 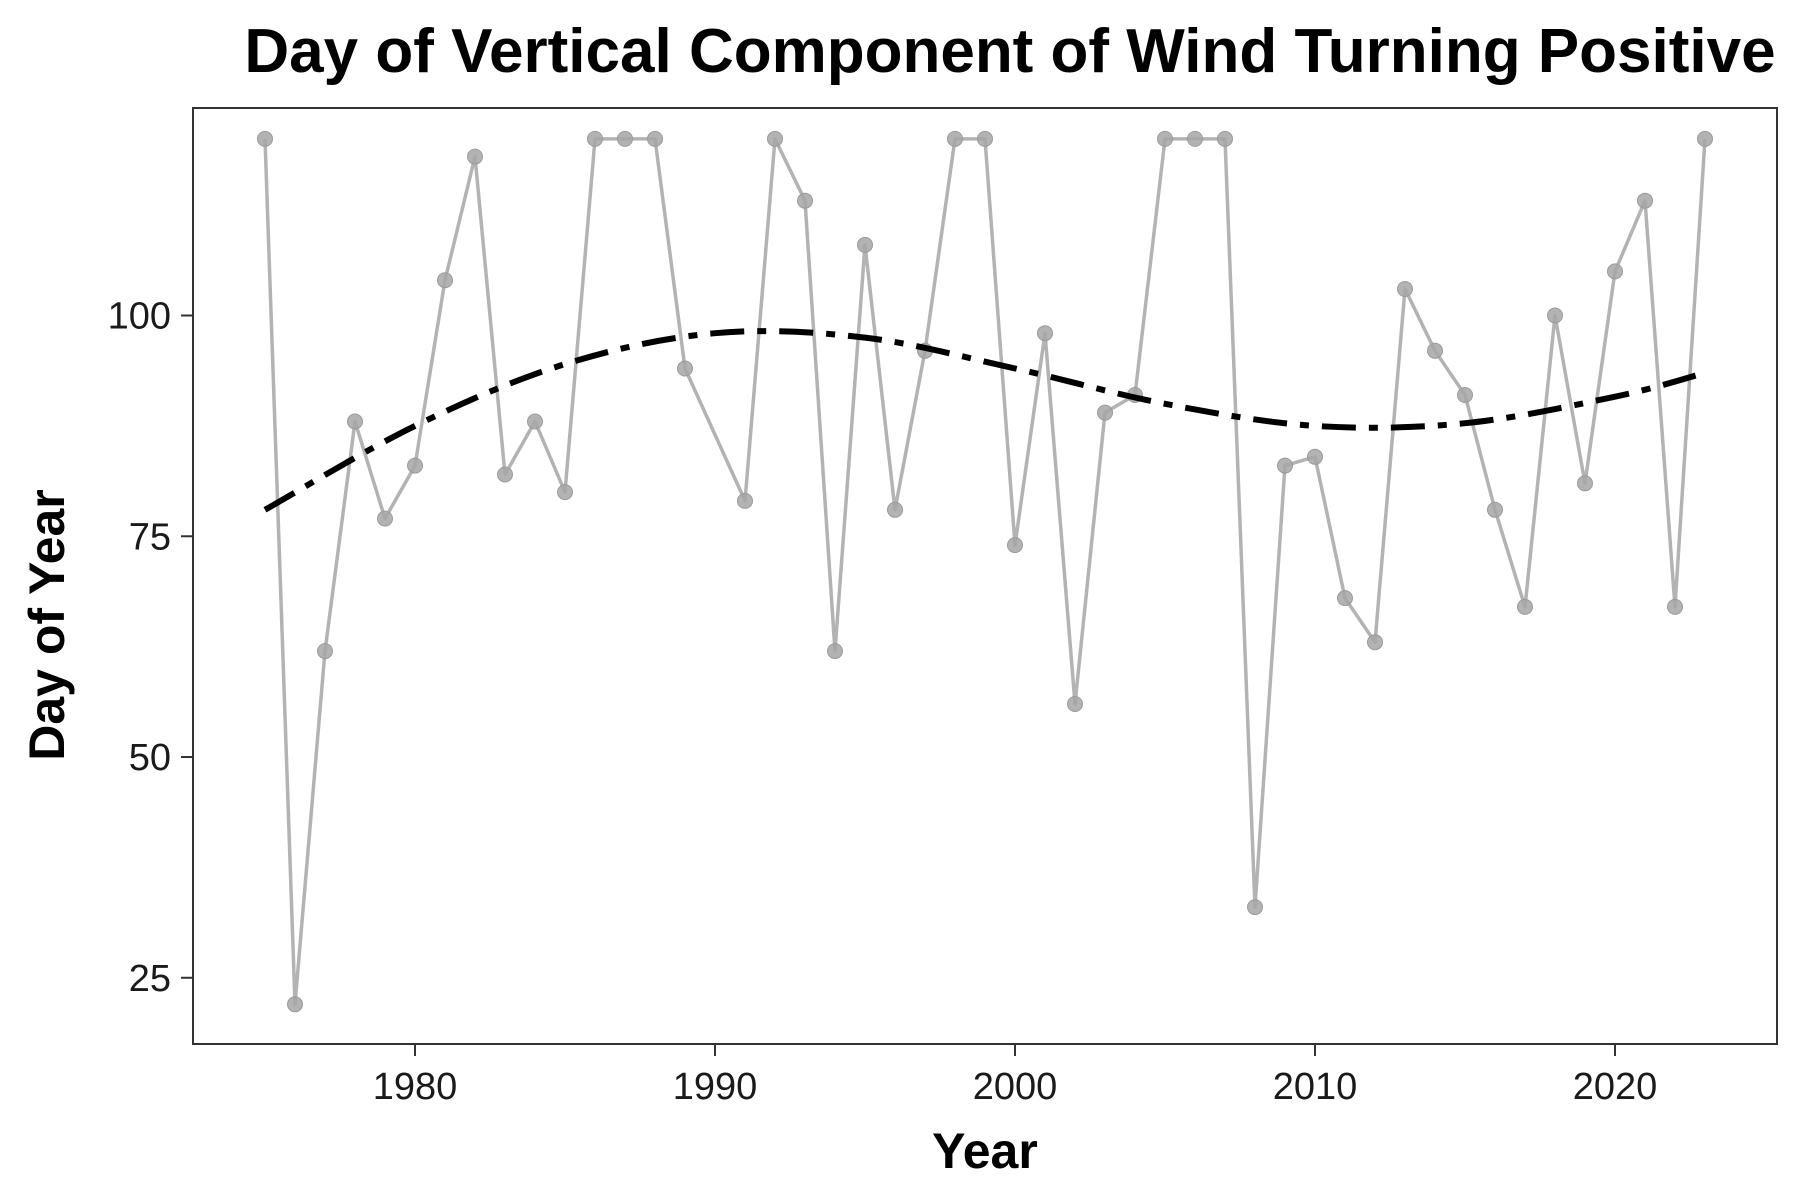 I want to click on x-tick-label: 1980, so click(x=415, y=1087).